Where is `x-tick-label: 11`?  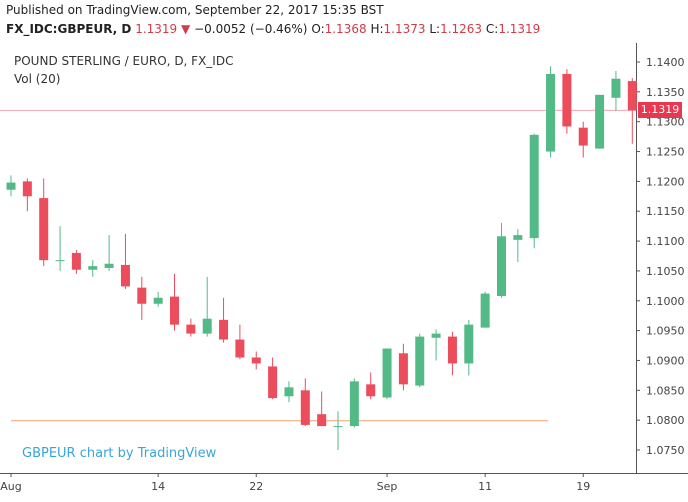 x-tick-label: 11 is located at coordinates (485, 486).